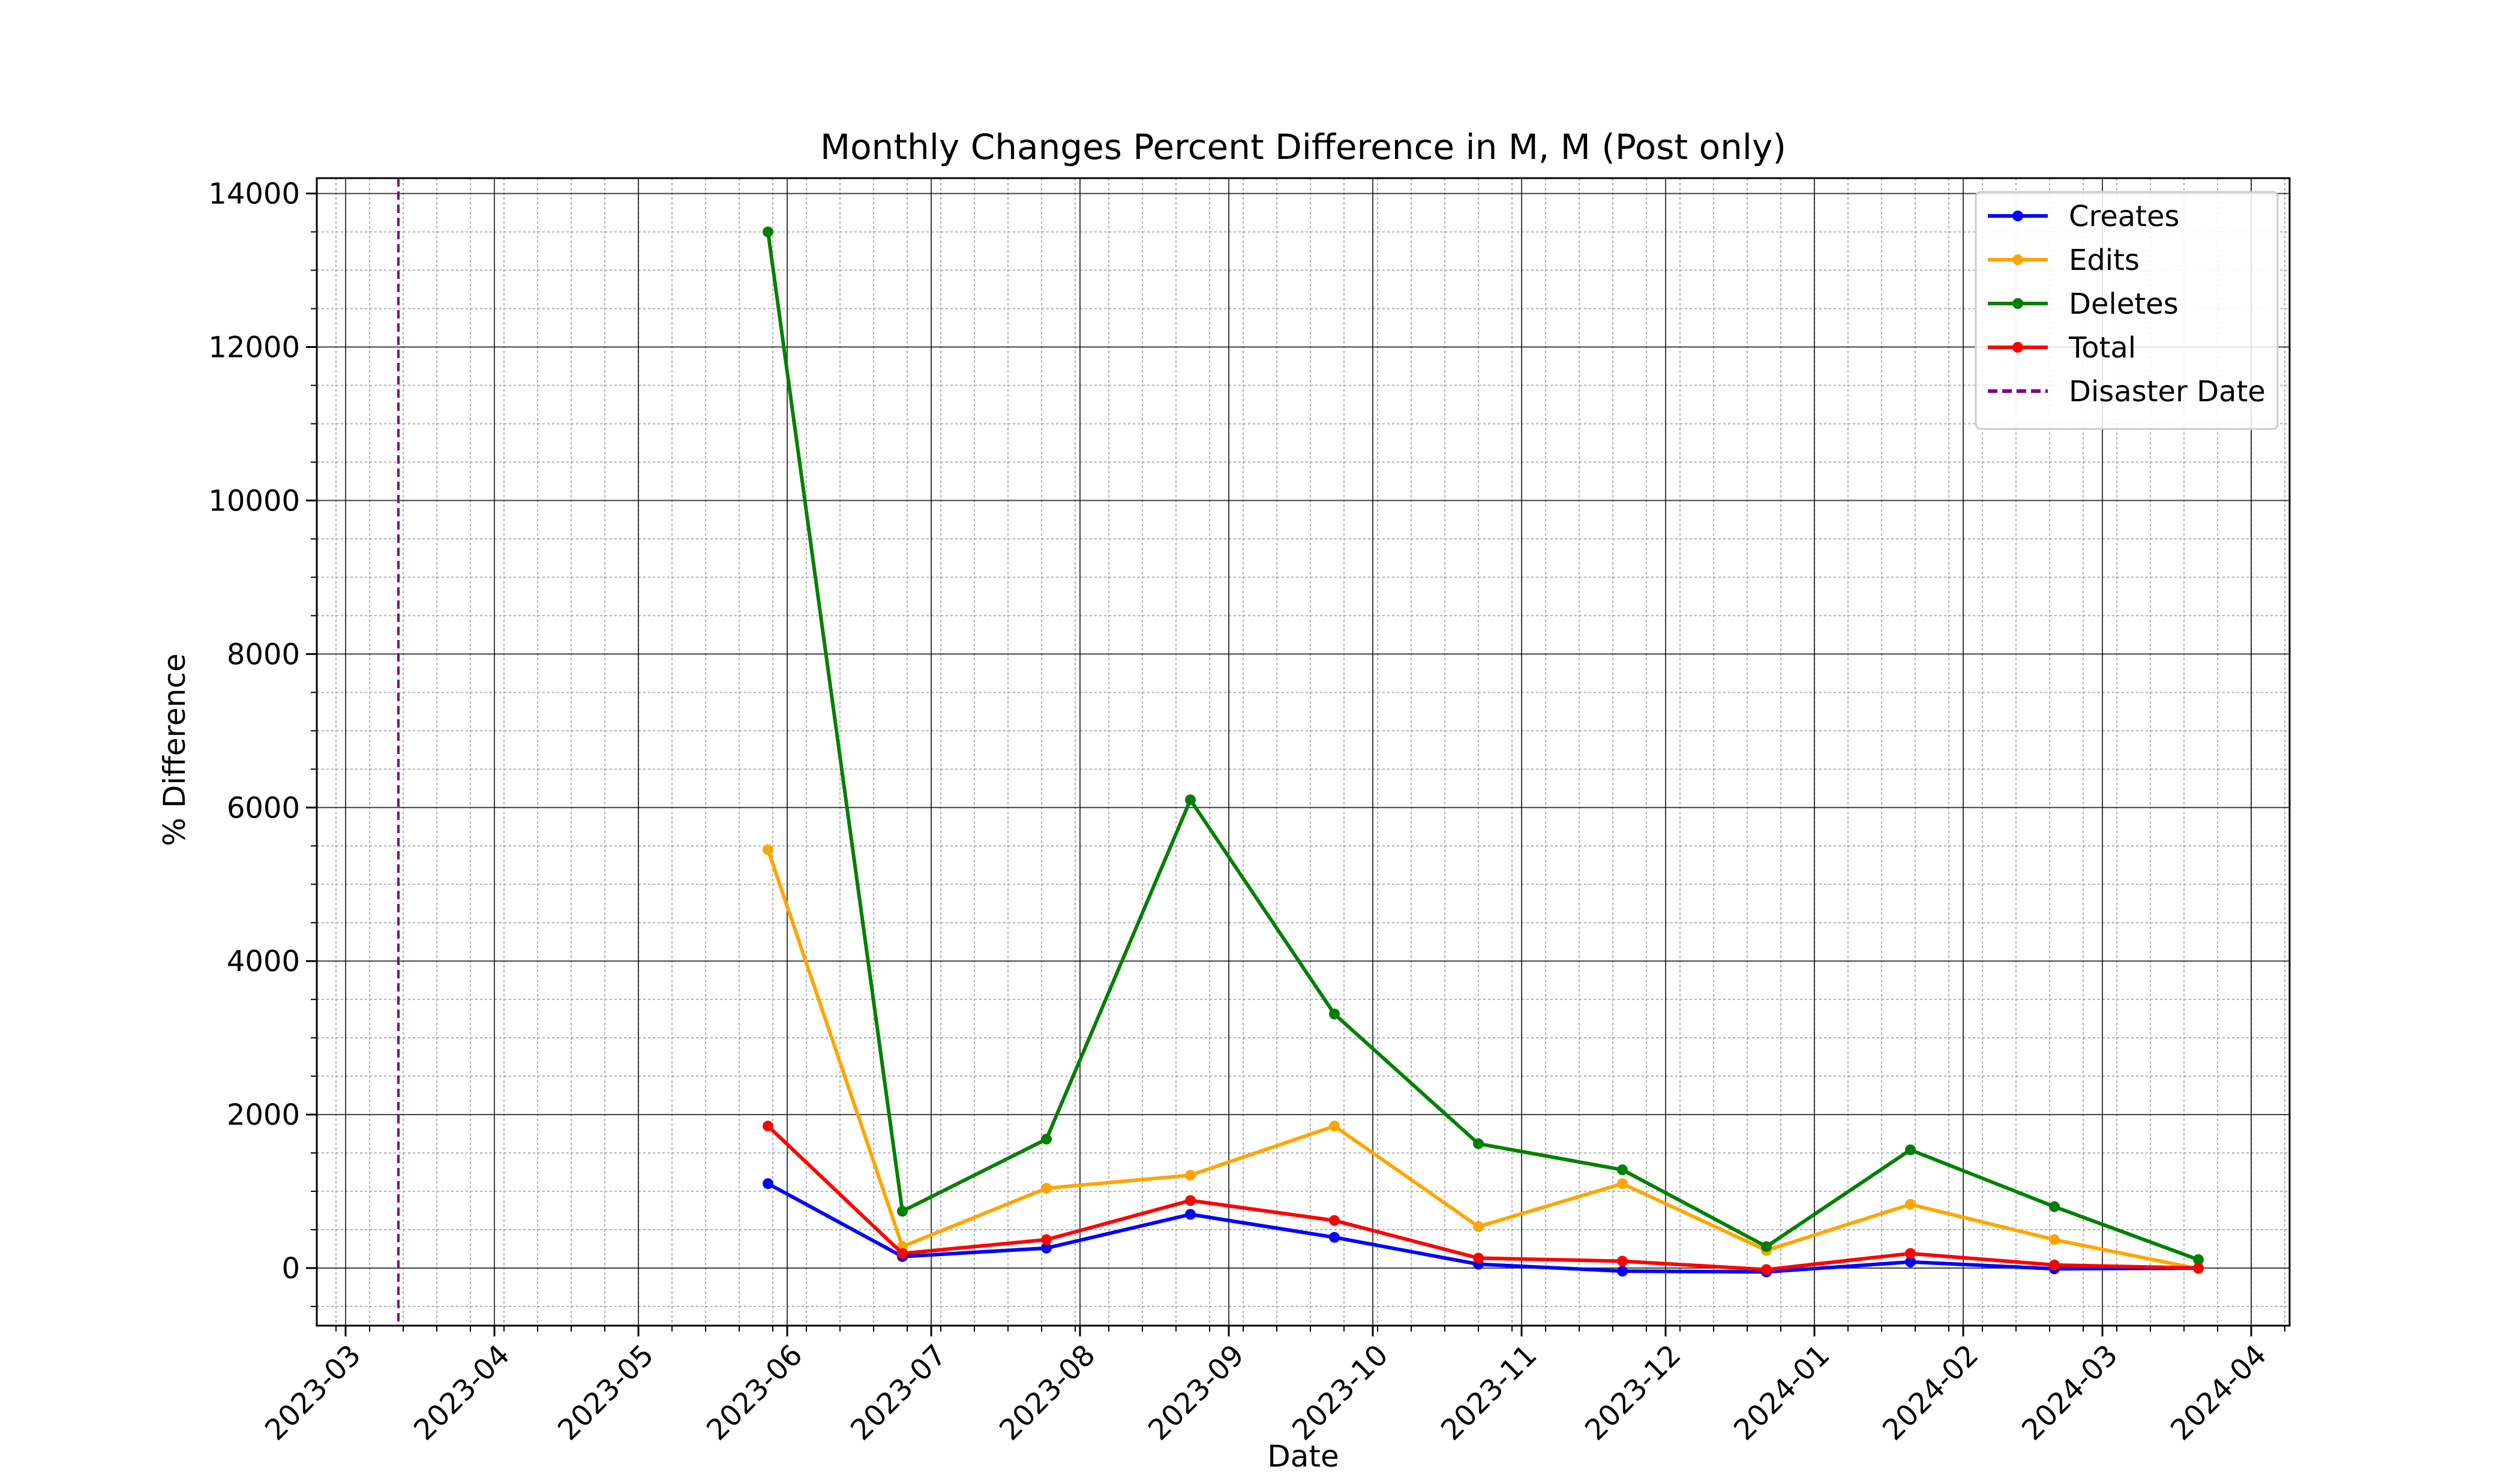 This screenshot has height=1472, width=2520. I want to click on series-line-total, so click(1482, 1198).